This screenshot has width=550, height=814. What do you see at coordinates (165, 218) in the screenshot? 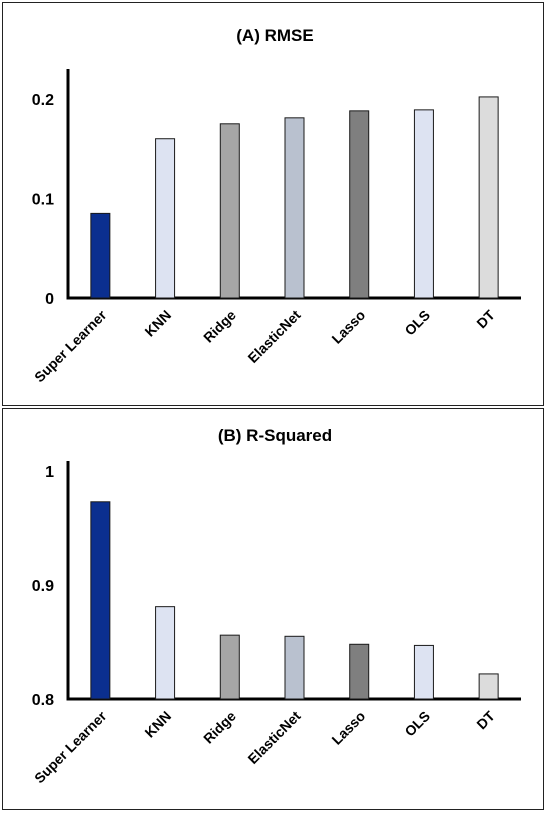
I see `rmse-bar-knn` at bounding box center [165, 218].